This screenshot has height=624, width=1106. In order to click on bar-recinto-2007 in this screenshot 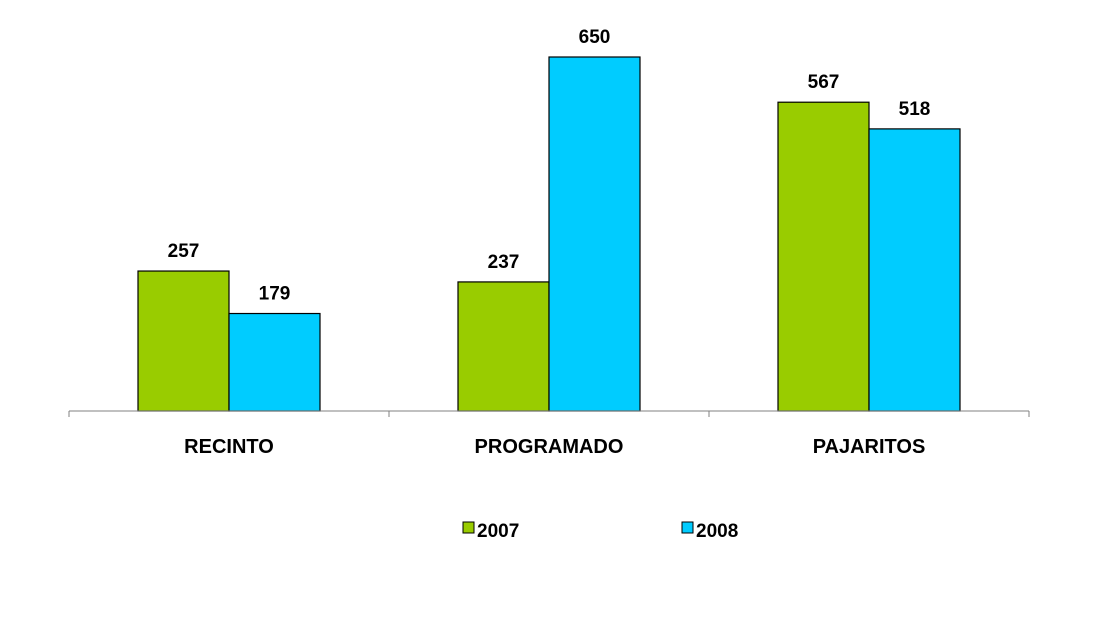, I will do `click(183, 341)`.